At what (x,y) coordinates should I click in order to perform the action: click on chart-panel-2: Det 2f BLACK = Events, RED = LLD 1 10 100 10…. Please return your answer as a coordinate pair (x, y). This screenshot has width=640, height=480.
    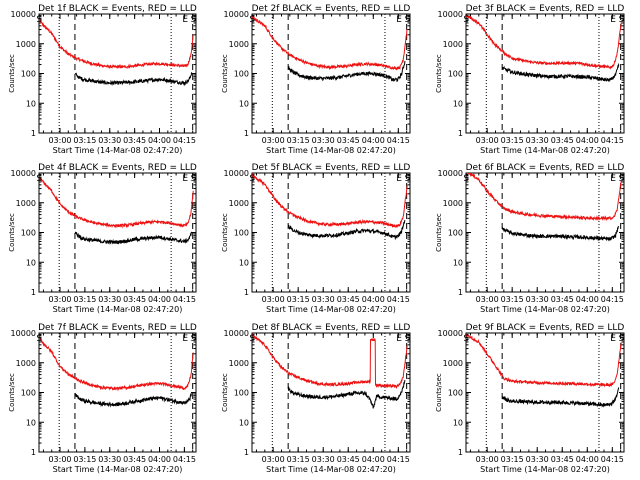
    Looking at the image, I should click on (316, 79).